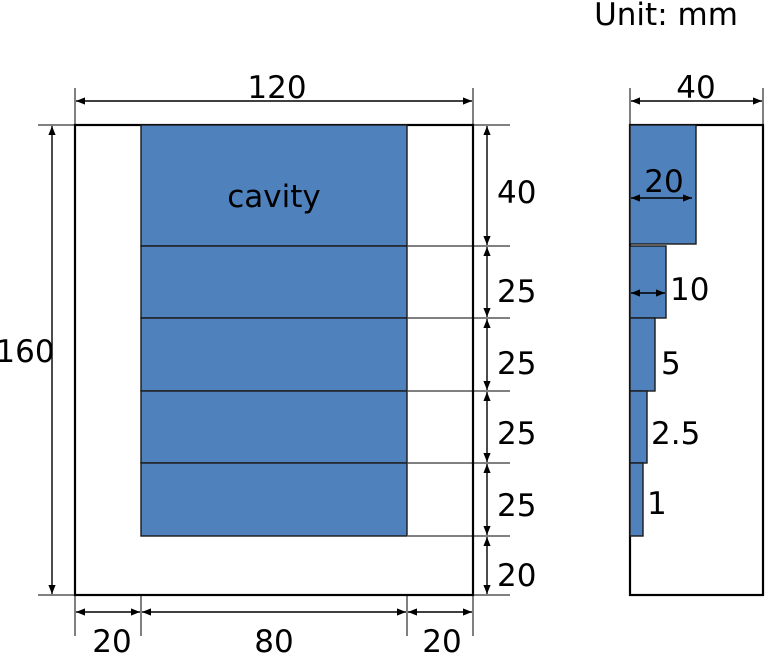 The width and height of the screenshot is (765, 656). I want to click on front-height-label: 160, so click(27, 352).